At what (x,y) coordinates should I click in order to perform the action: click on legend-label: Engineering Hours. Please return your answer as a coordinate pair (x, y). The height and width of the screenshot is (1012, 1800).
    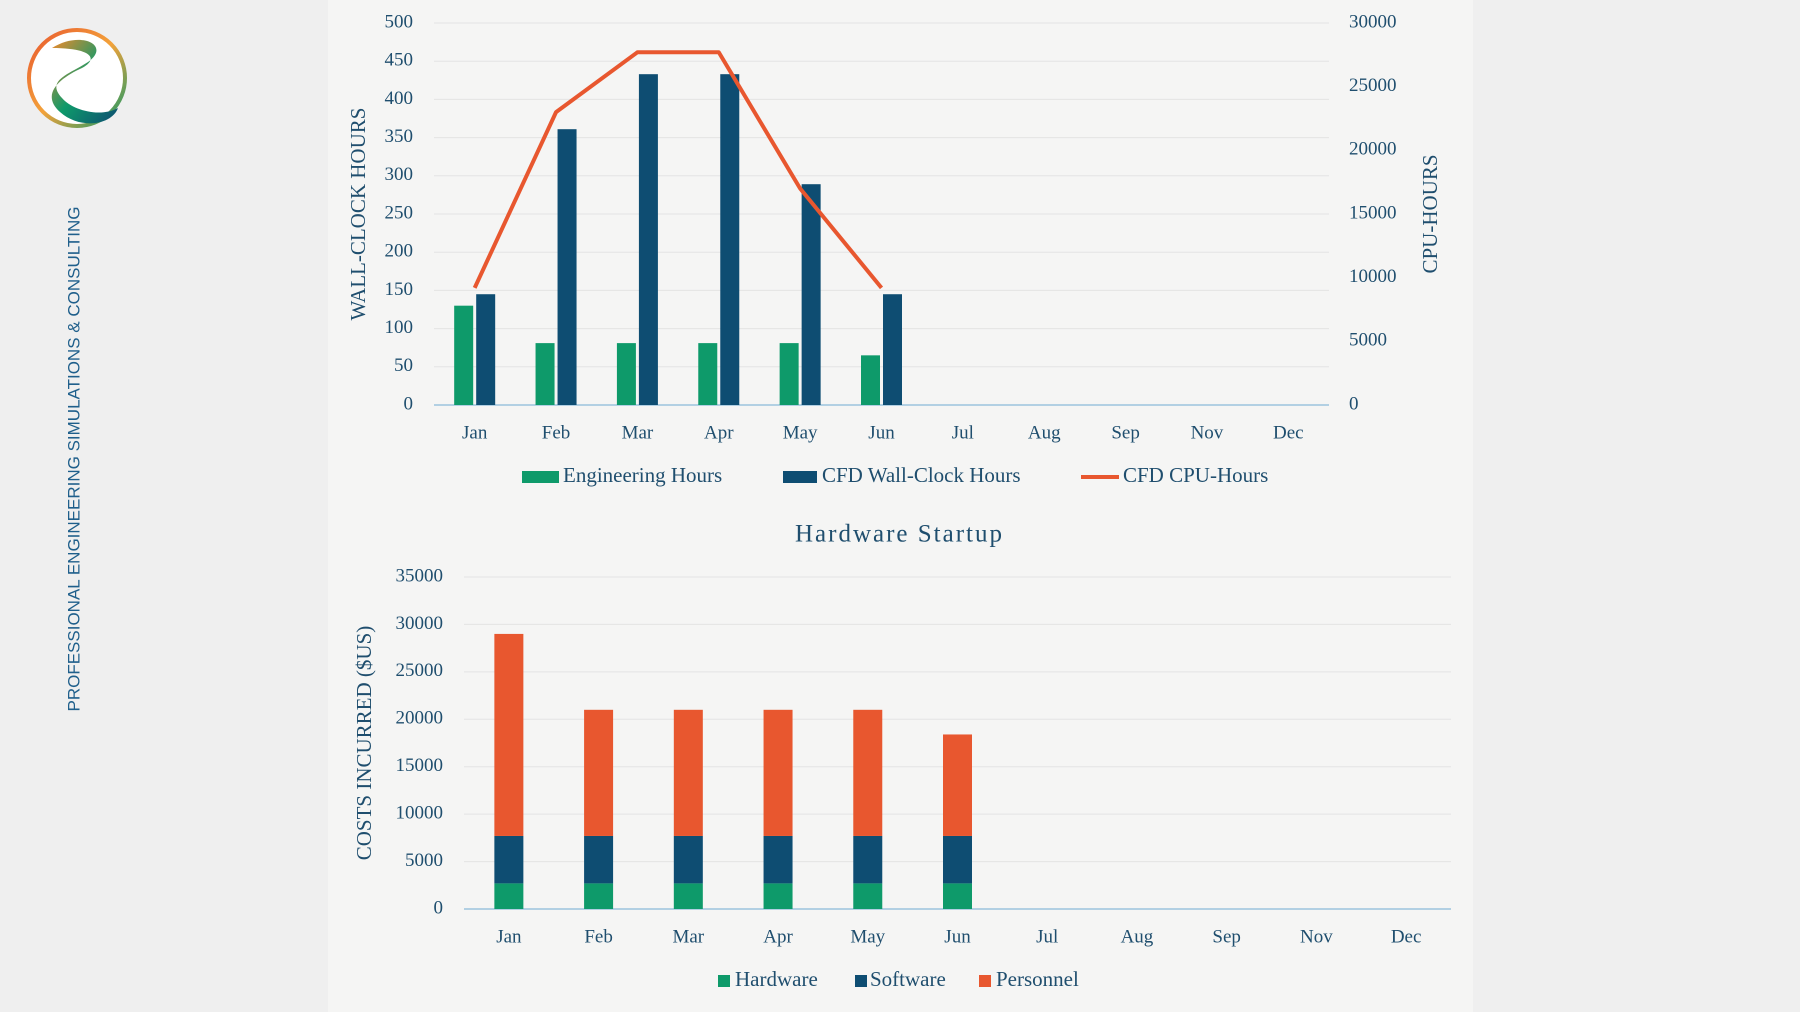
    Looking at the image, I should click on (642, 475).